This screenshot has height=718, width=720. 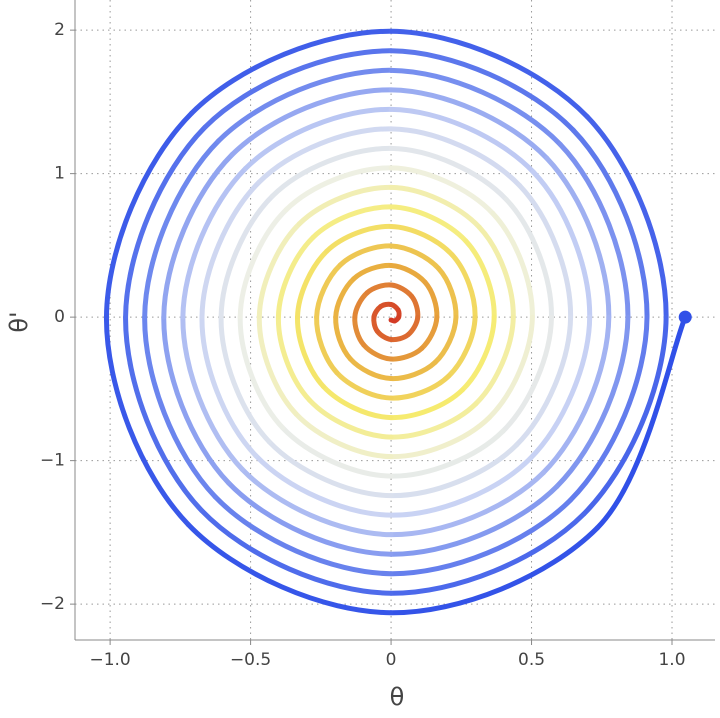 I want to click on start-point, so click(x=685, y=317).